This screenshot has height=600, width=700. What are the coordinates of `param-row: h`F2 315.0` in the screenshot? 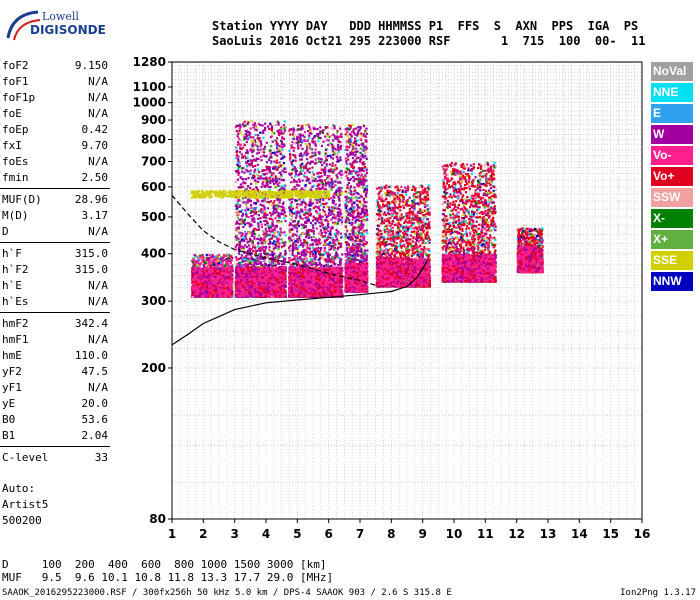 It's located at (55, 270).